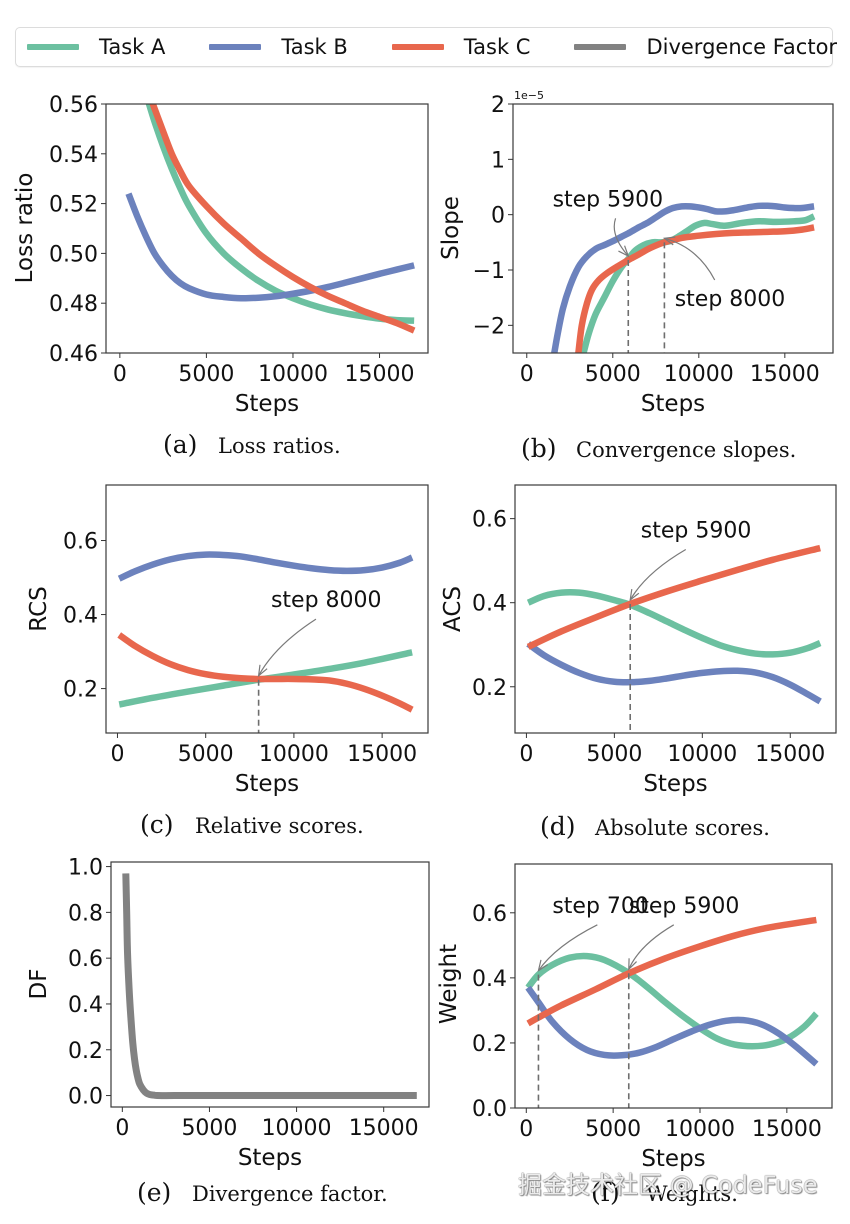  Describe the element at coordinates (600, 906) in the screenshot. I see `annotation-text: step 700` at that location.